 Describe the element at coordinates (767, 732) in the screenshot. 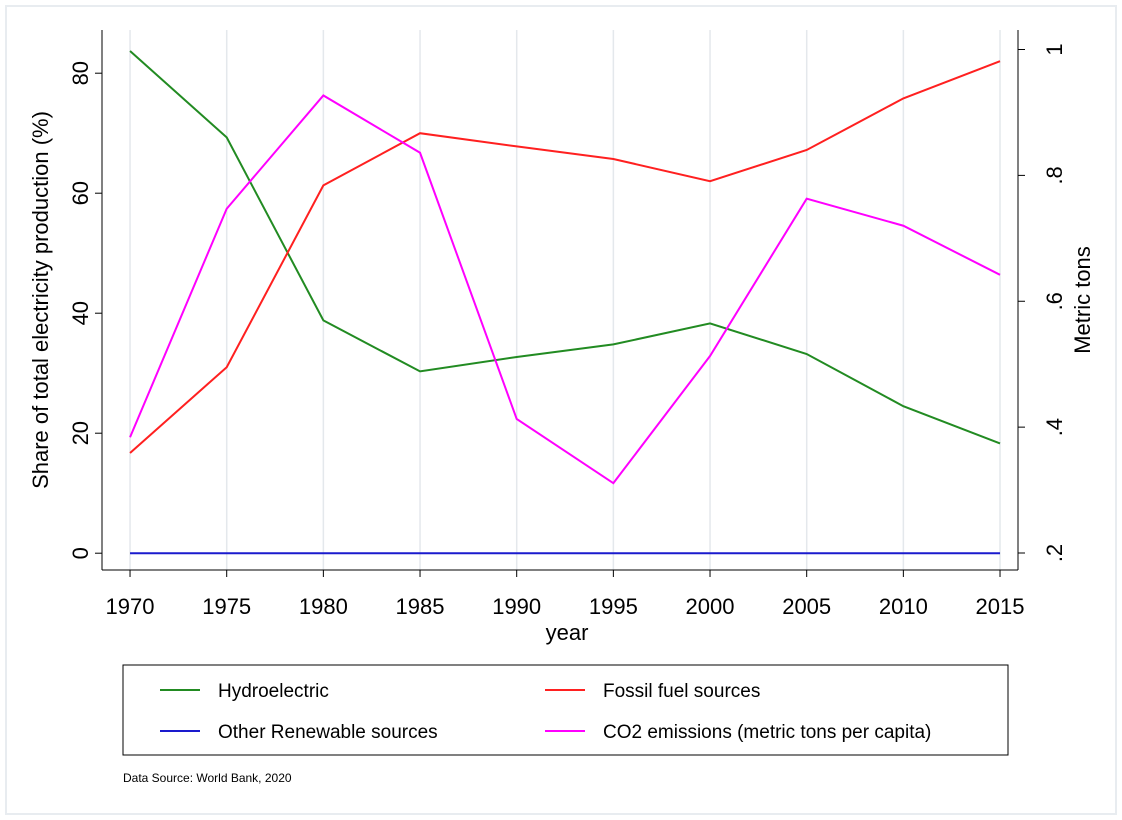

I see `legend-label: CO2 emissions (metric tons per capita)` at that location.